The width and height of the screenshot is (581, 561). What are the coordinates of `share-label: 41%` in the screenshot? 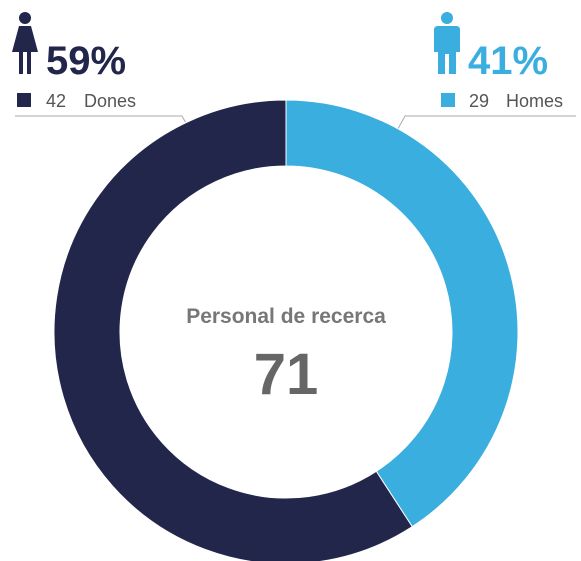 It's located at (508, 61).